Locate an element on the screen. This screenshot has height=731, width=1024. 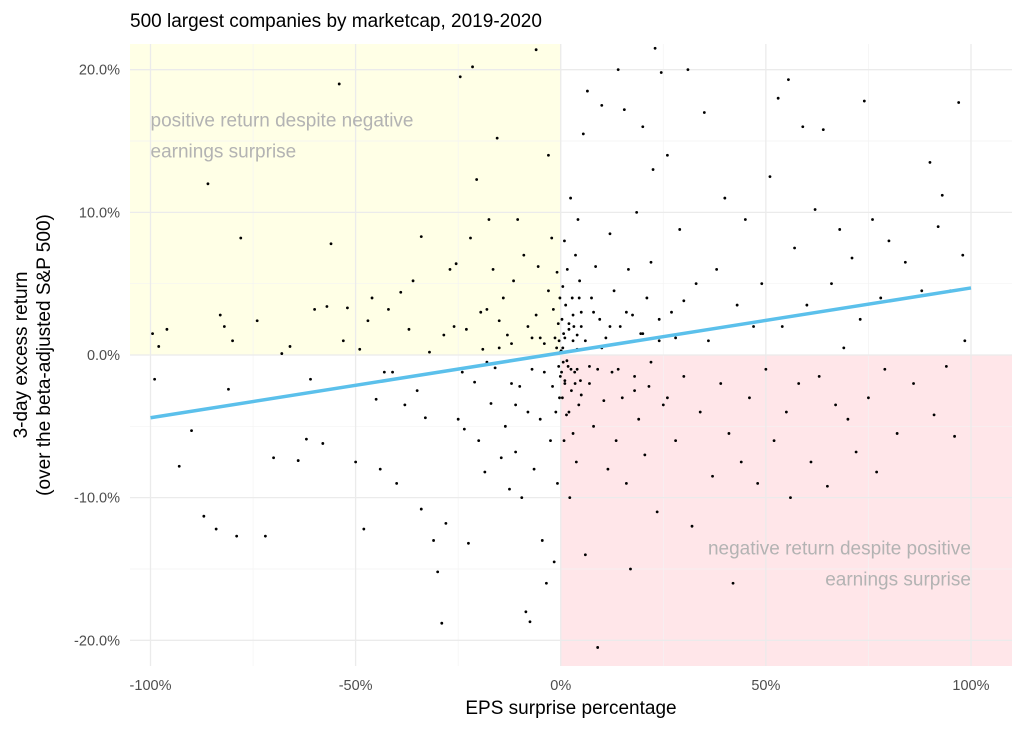
x-tick-label: 0% is located at coordinates (560, 686).